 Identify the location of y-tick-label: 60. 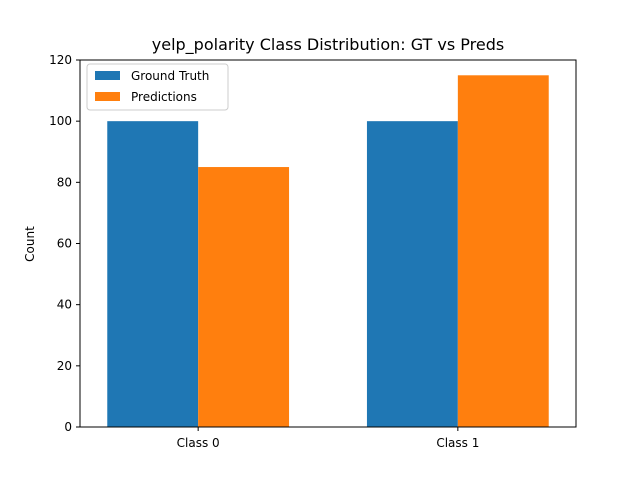
(64, 244).